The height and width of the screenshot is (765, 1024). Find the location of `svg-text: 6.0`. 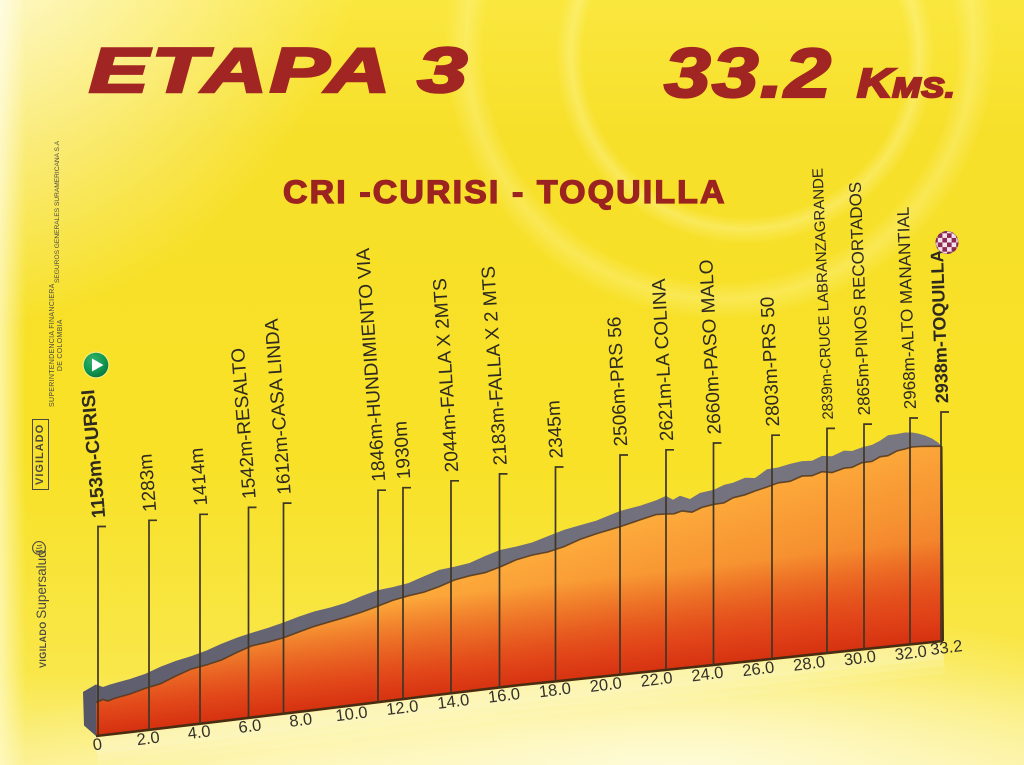

svg-text: 6.0 is located at coordinates (249, 726).